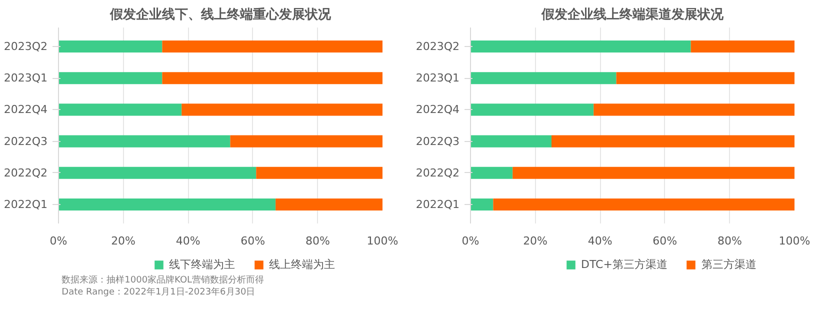  What do you see at coordinates (159, 292) in the screenshot?
I see `text: Date Range：2022年1月1日-2023年6月30日` at bounding box center [159, 292].